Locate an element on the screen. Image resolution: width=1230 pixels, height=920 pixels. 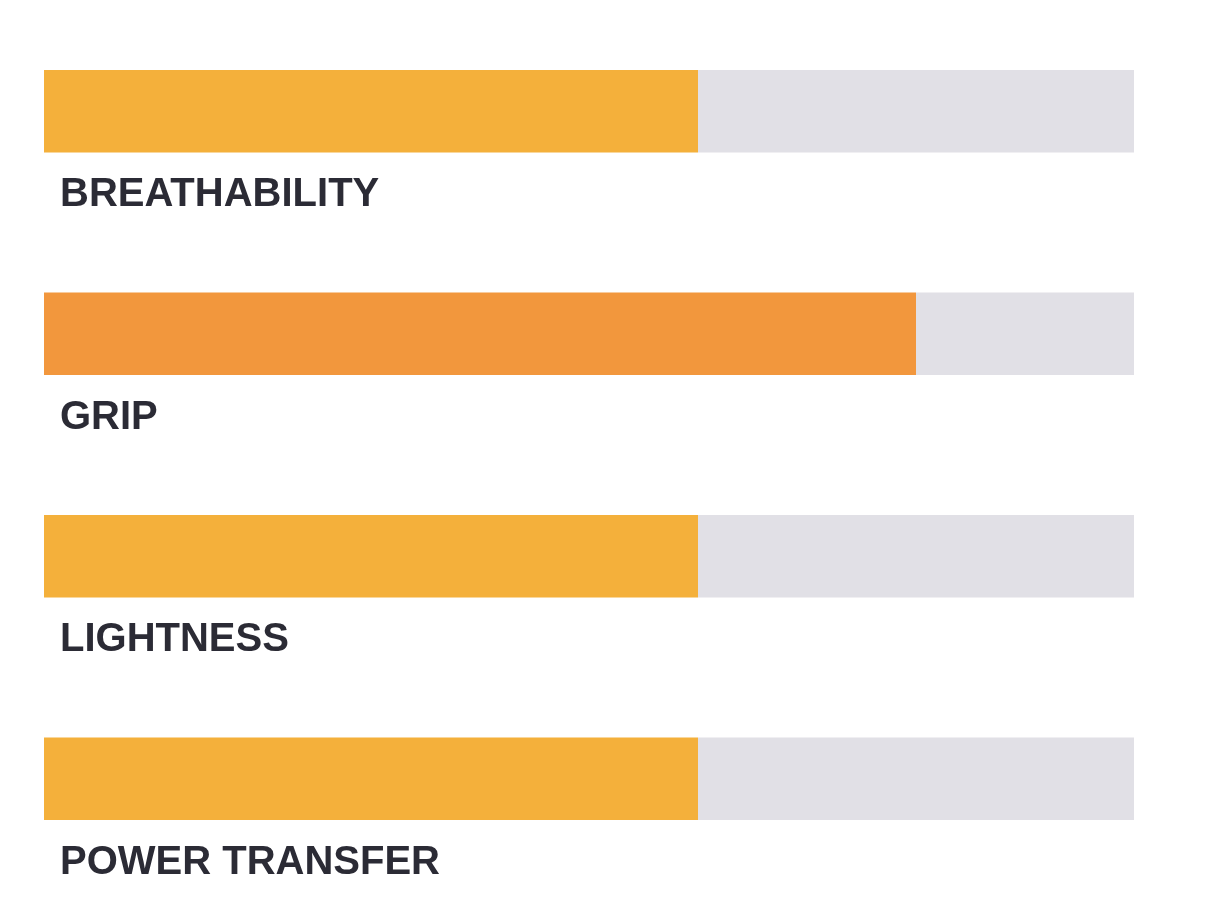
y-tick-label: LIGHTNESS is located at coordinates (174, 637).